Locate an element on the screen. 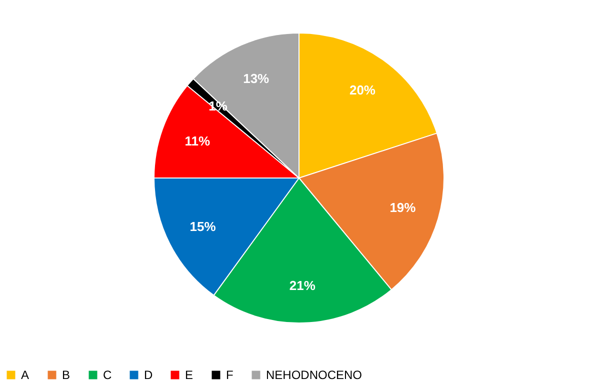 The width and height of the screenshot is (598, 388). legend-label: A is located at coordinates (25, 375).